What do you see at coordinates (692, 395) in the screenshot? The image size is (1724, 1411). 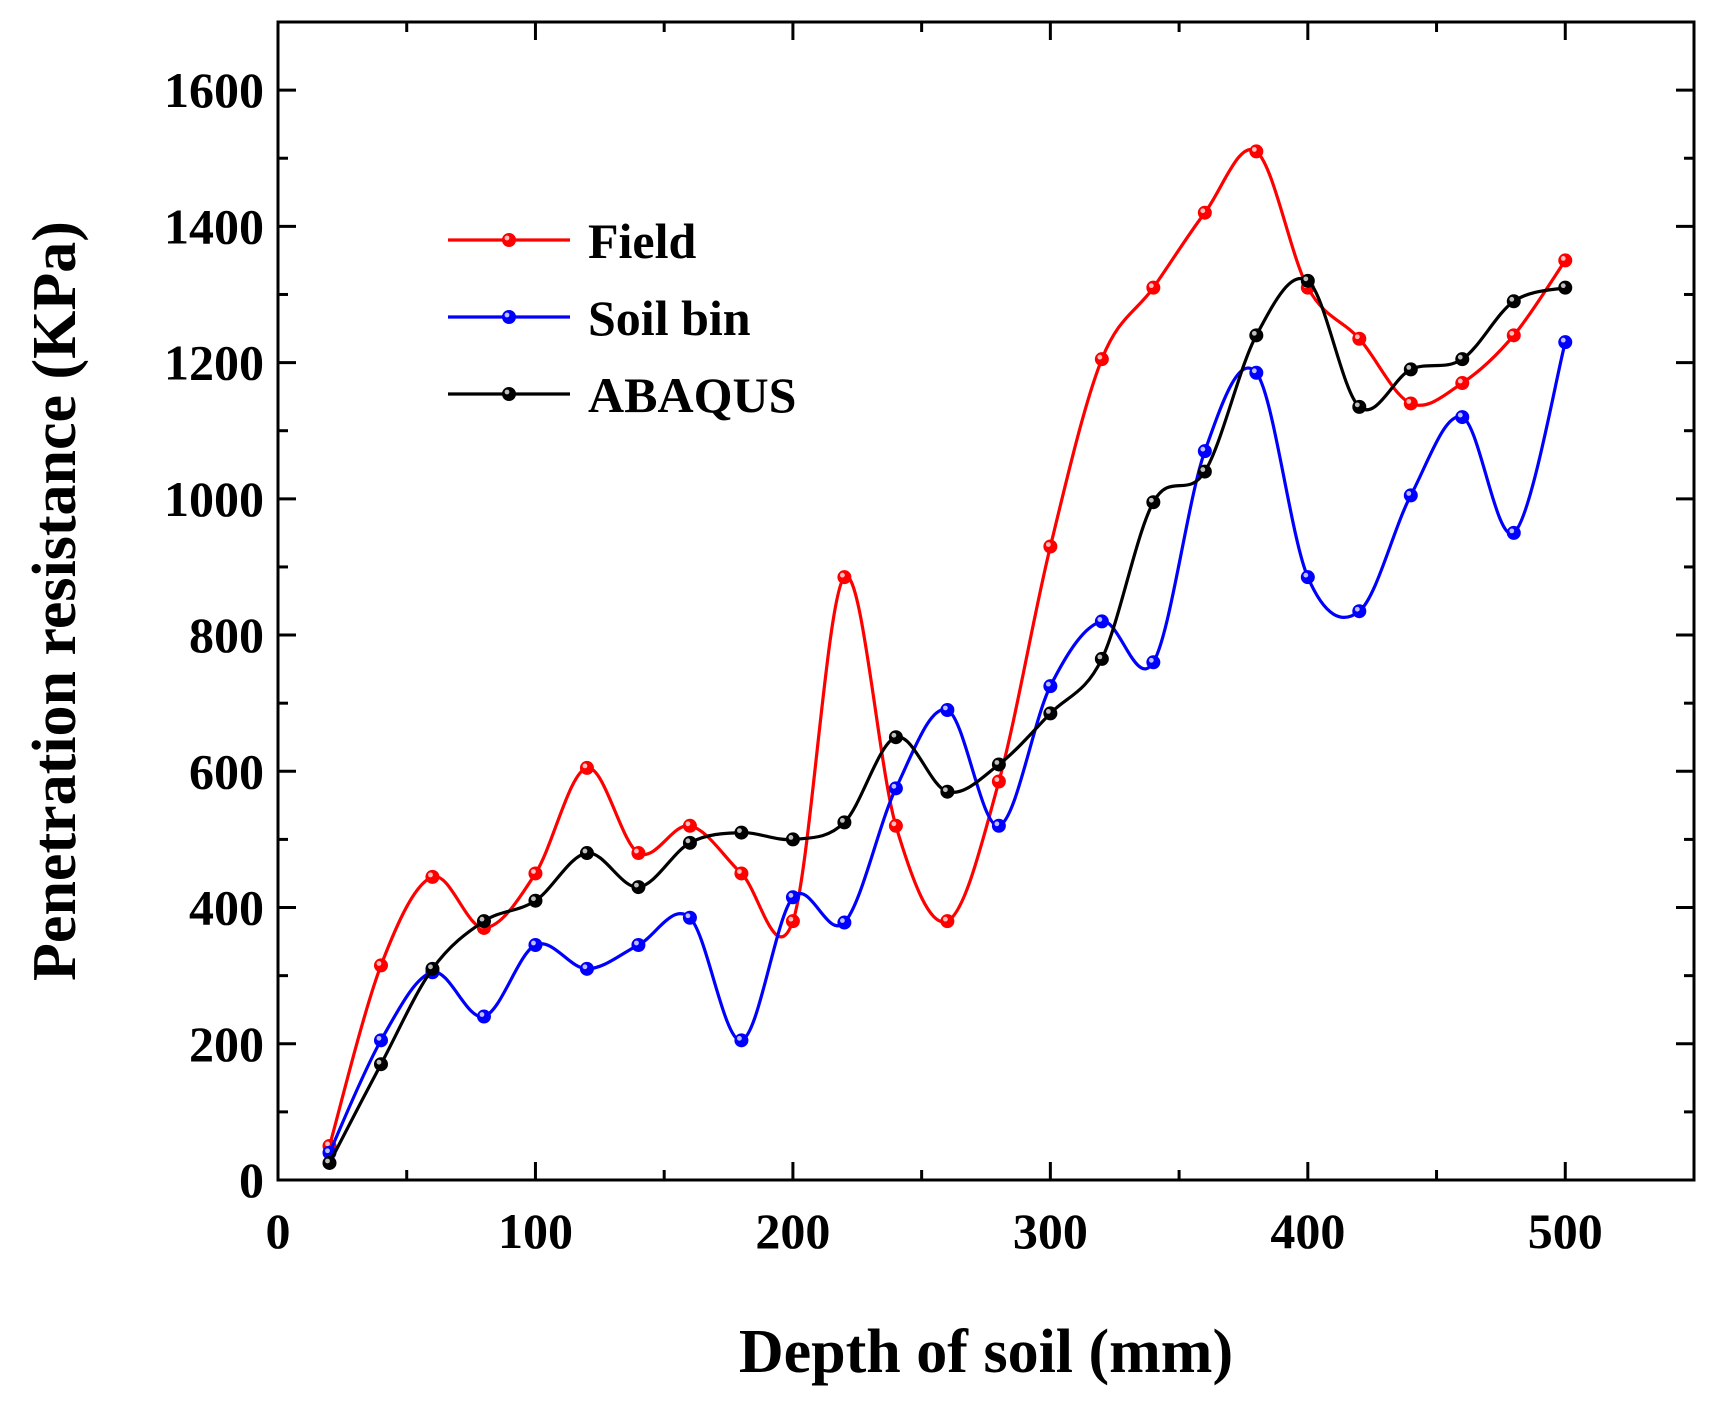 I see `legend-label-abaqus: ABAQUS` at bounding box center [692, 395].